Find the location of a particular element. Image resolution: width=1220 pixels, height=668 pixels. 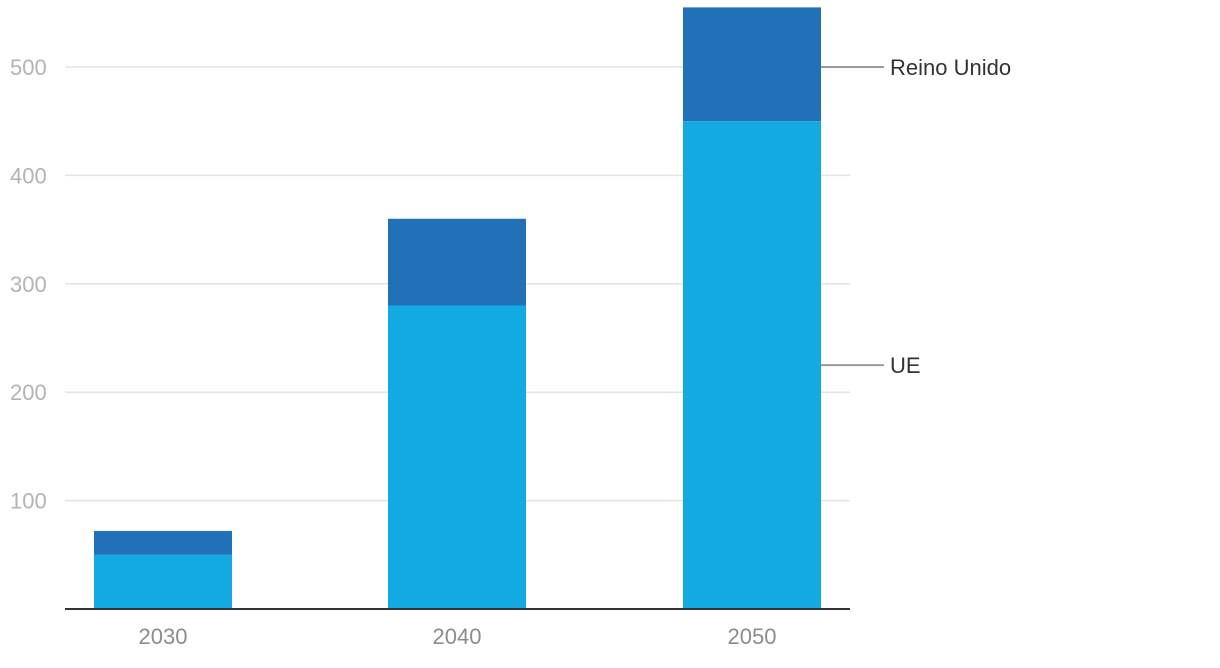

bar-segment-ue-2040 is located at coordinates (457, 457).